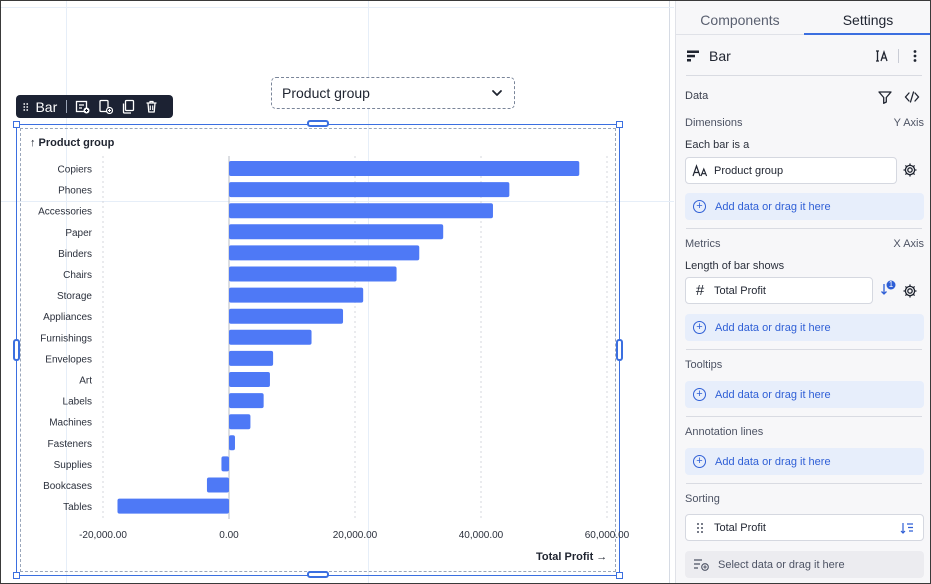 The height and width of the screenshot is (584, 931). What do you see at coordinates (77, 402) in the screenshot?
I see `category-label: Labels` at bounding box center [77, 402].